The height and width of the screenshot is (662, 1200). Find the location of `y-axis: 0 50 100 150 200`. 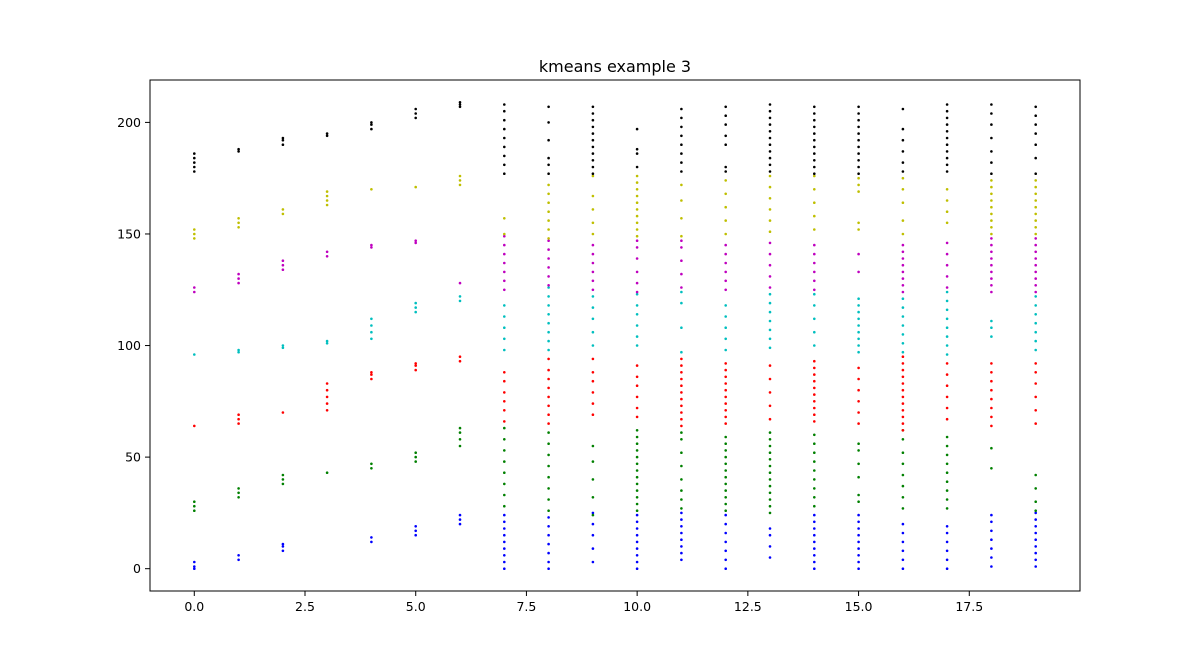

y-axis: 0 50 100 150 200 is located at coordinates (133, 345).